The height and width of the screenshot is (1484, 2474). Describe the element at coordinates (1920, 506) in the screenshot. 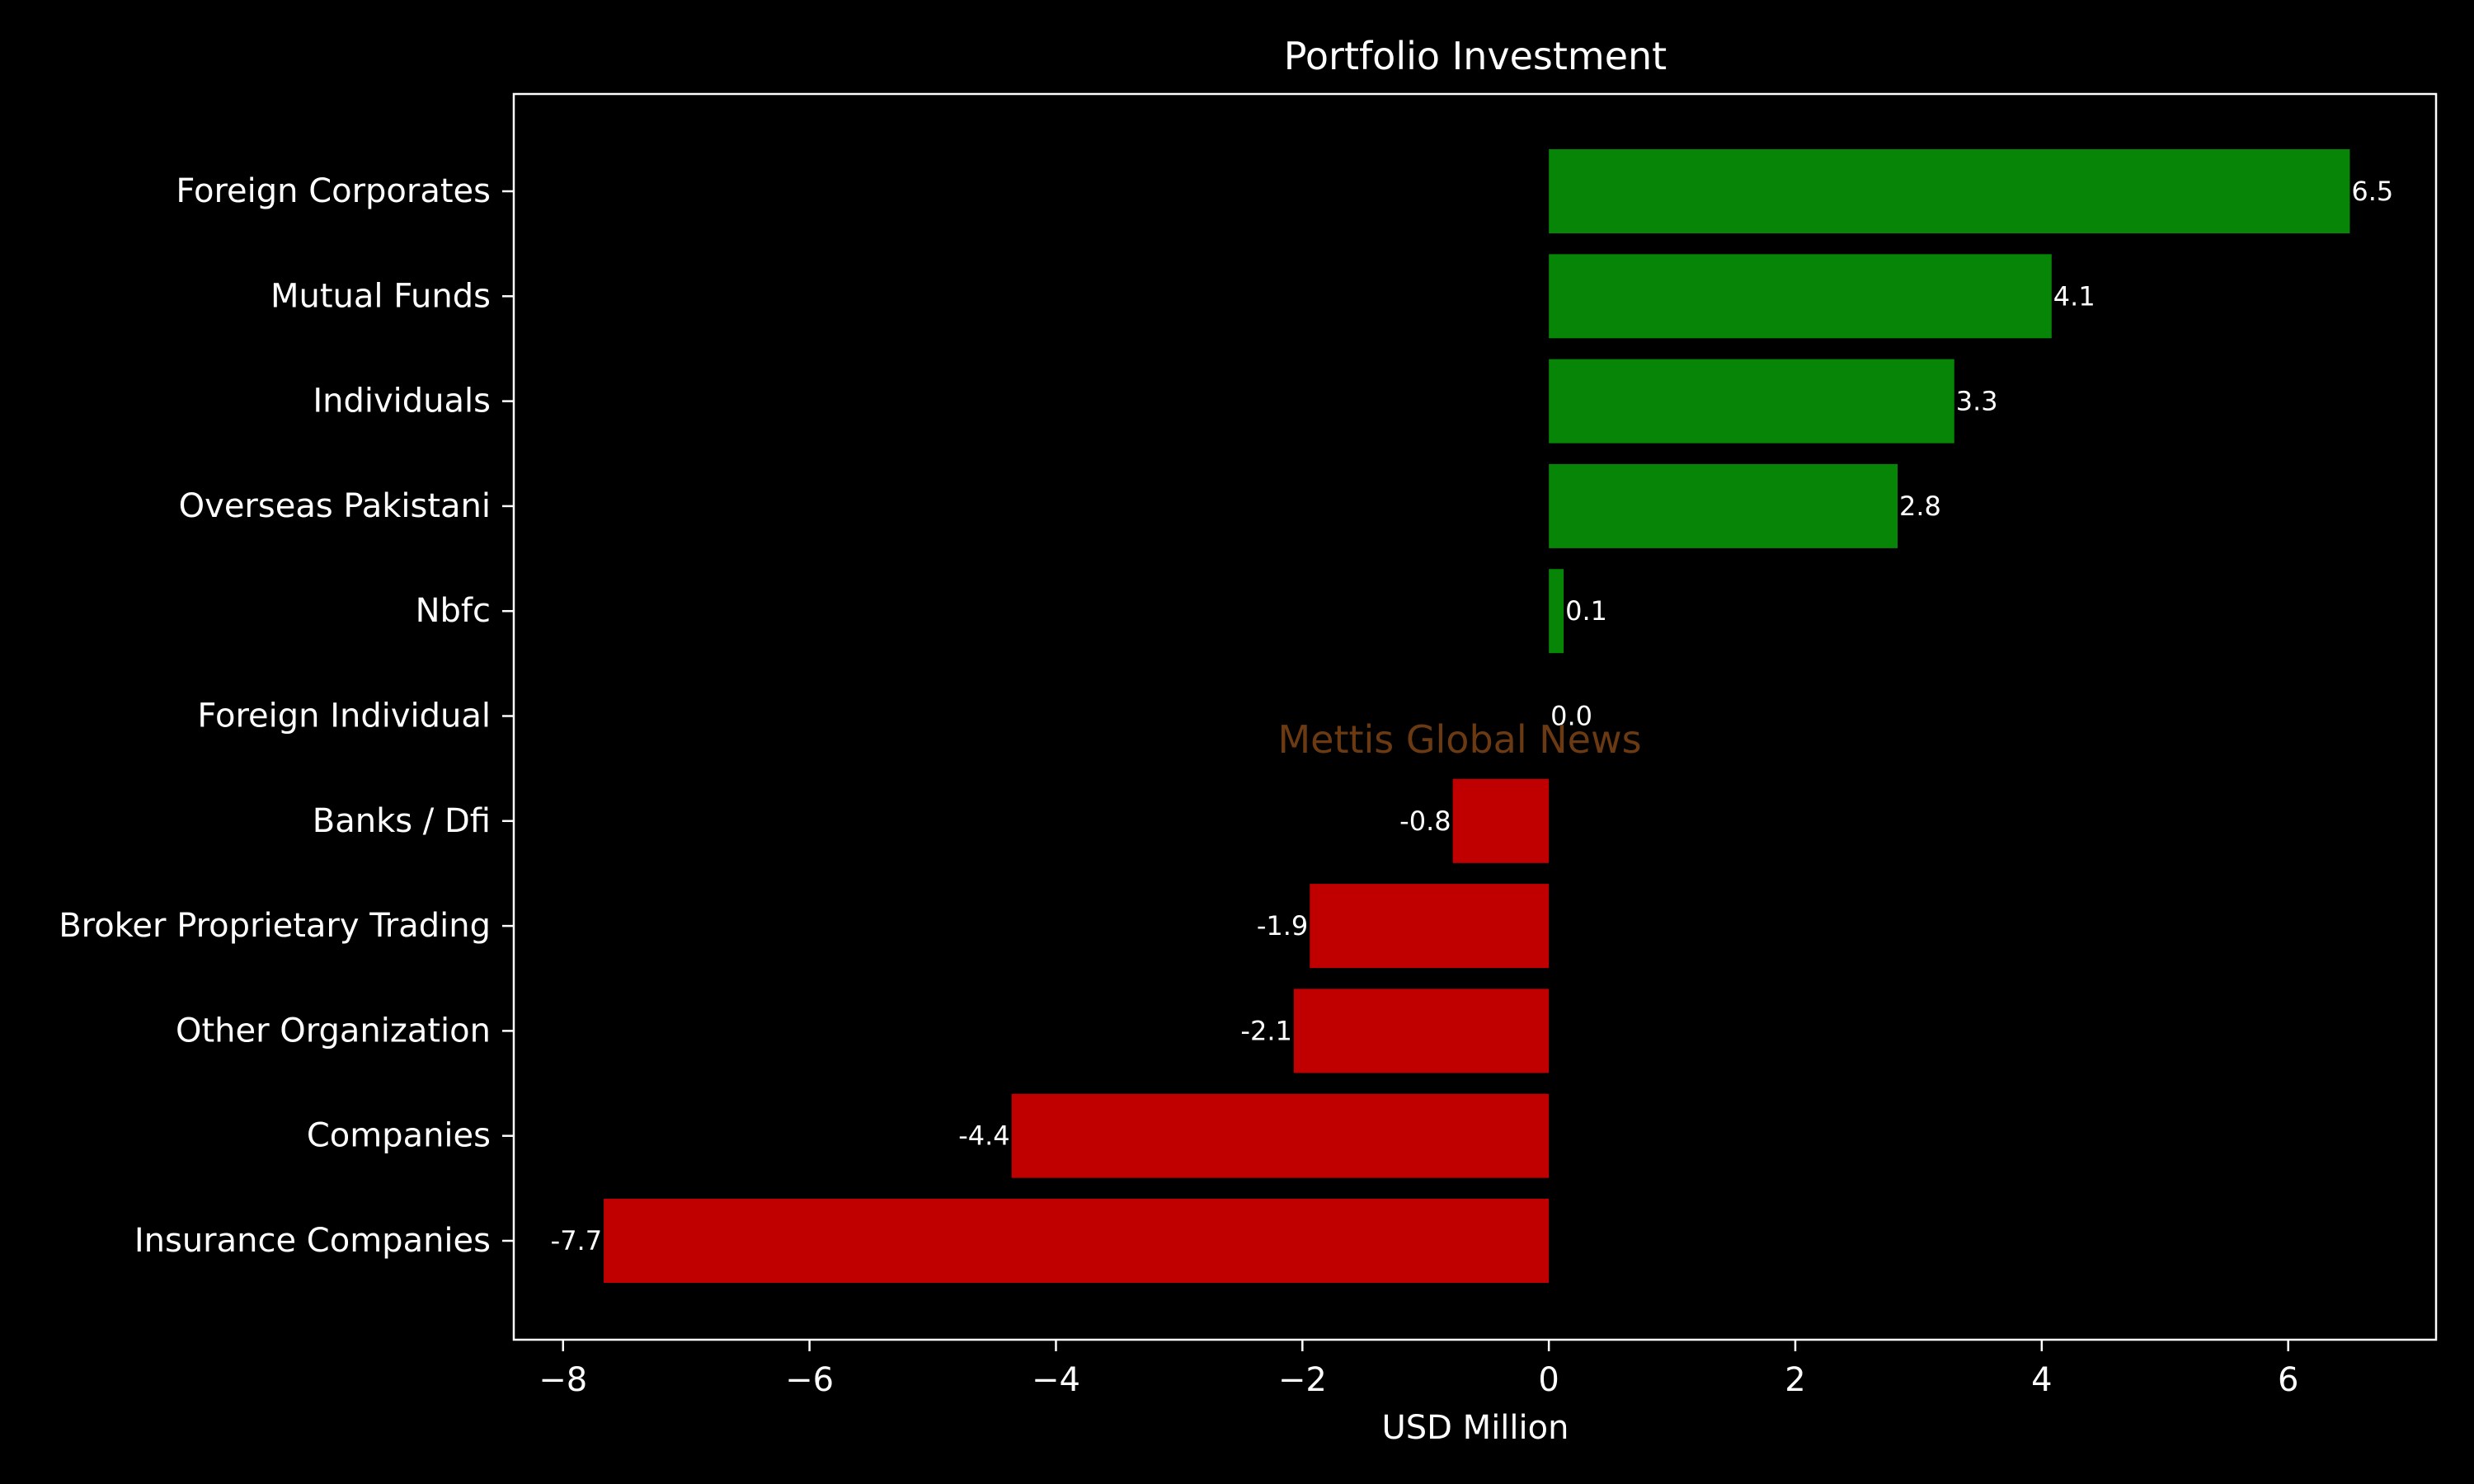

I see `bar-value-label: 2.8` at that location.